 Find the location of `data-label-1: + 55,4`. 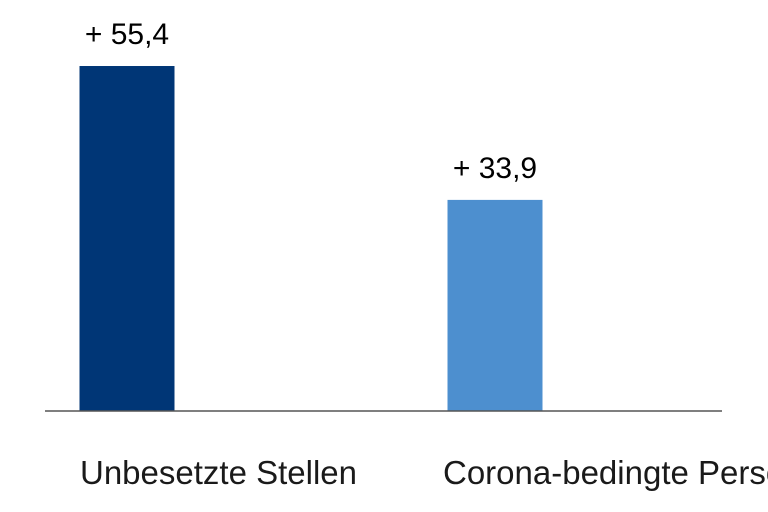

data-label-1: + 55,4 is located at coordinates (127, 34).